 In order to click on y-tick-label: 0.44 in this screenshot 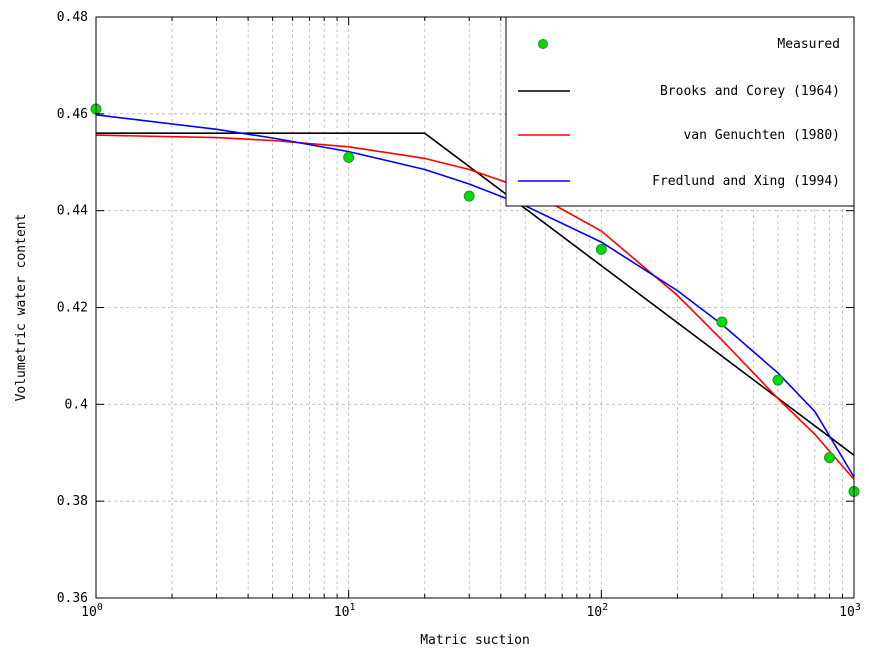, I will do `click(72, 211)`.